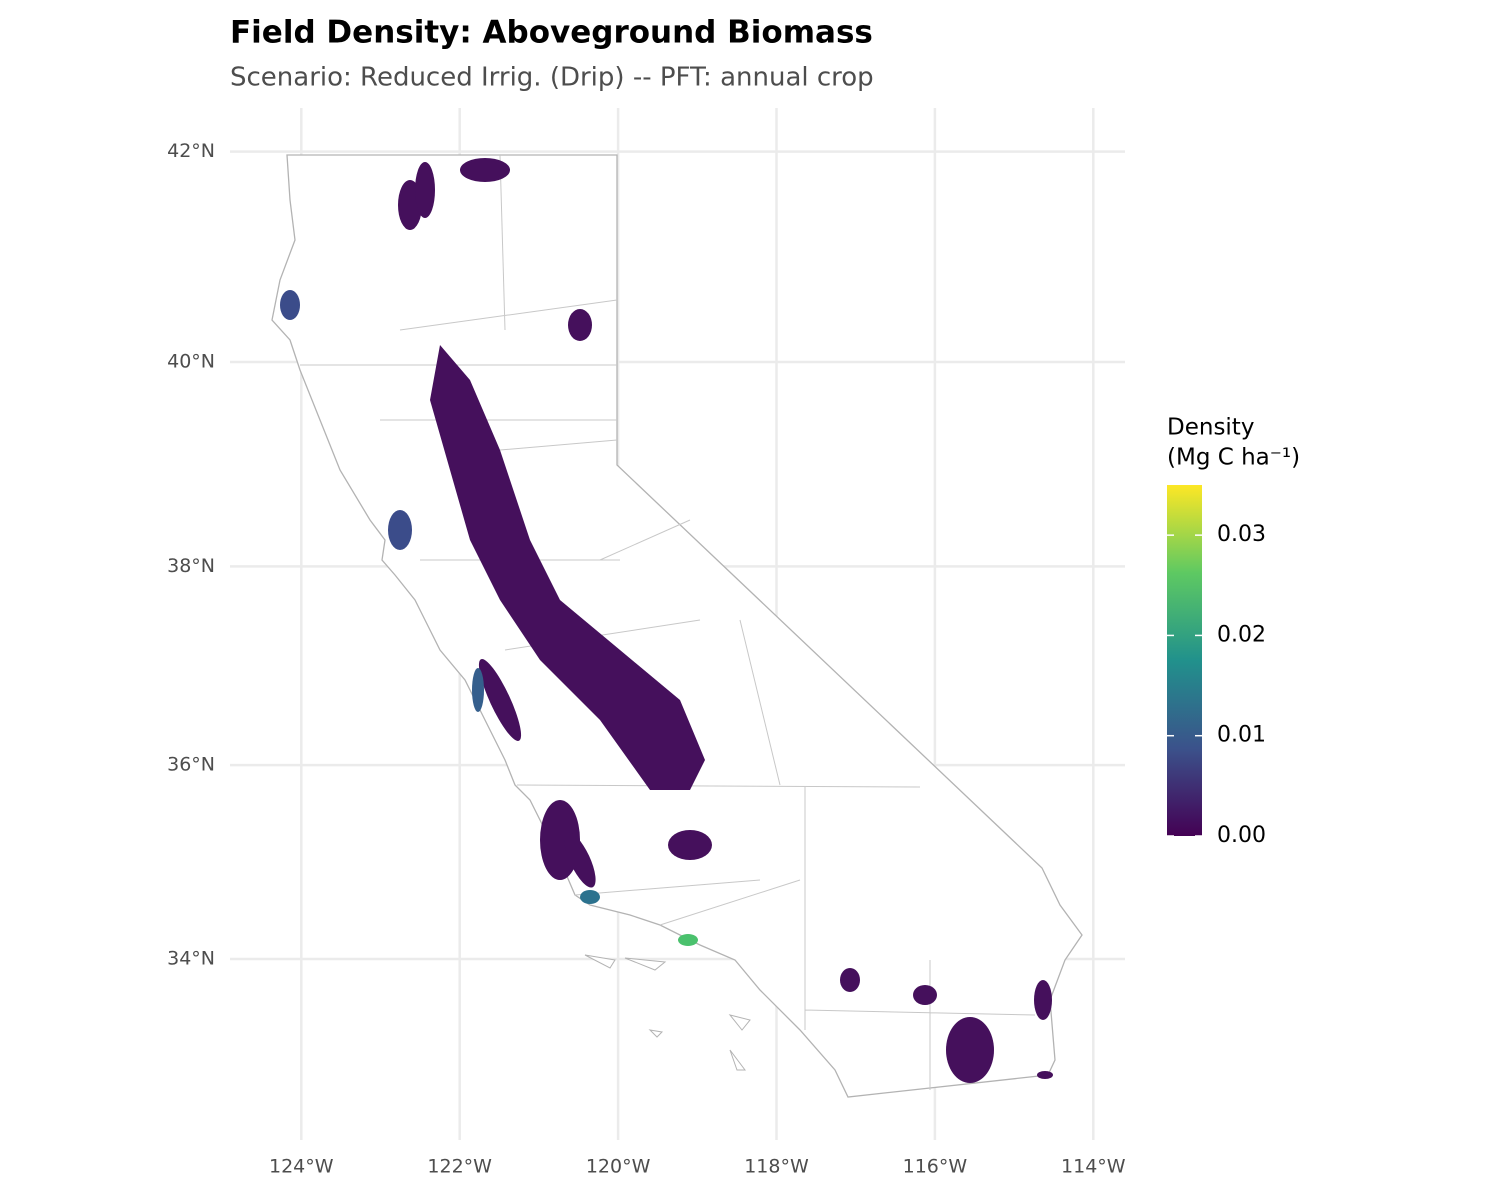  What do you see at coordinates (1210, 428) in the screenshot?
I see `legend-title: Density` at bounding box center [1210, 428].